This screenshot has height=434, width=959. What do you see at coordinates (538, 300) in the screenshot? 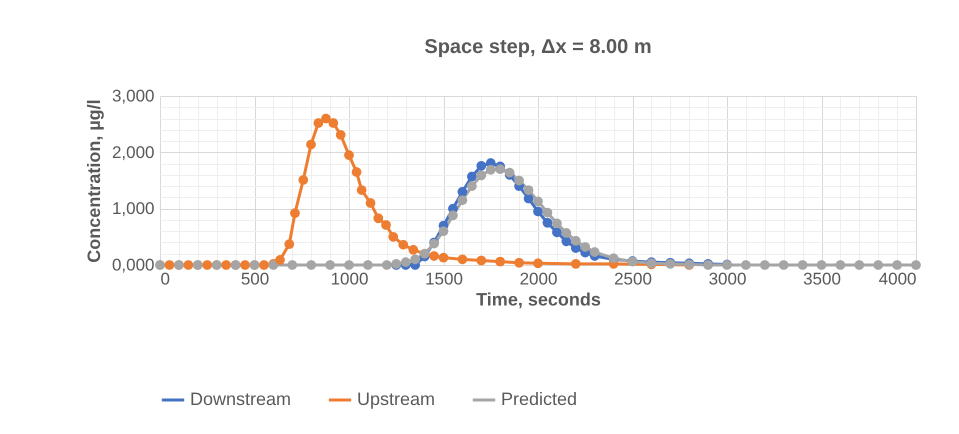
I see `x-axis-title: Time, seconds` at bounding box center [538, 300].